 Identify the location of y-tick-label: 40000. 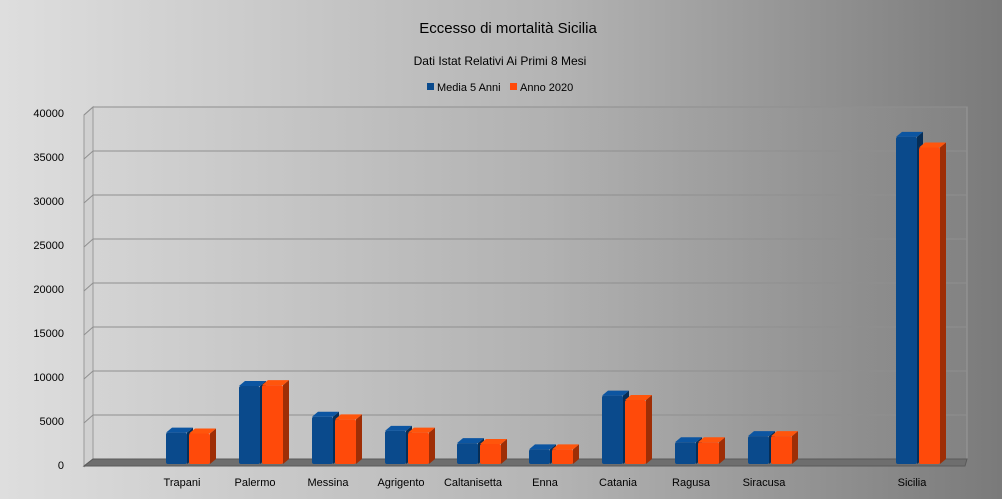
(48, 114).